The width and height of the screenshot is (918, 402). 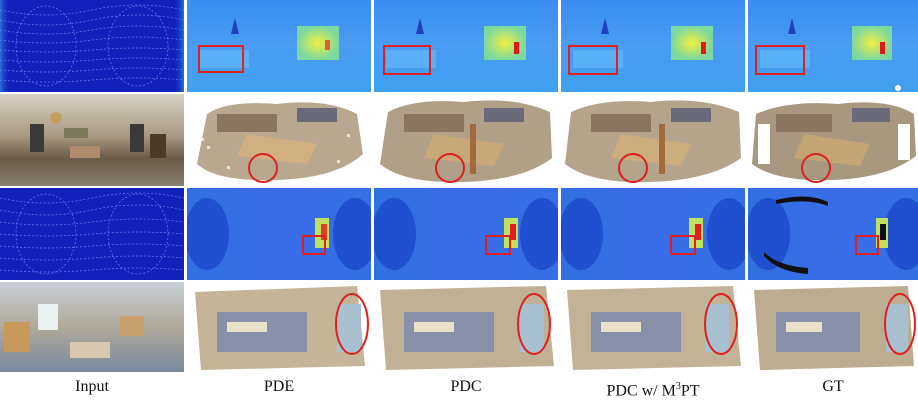 What do you see at coordinates (833, 234) in the screenshot?
I see `row3-gt-depth` at bounding box center [833, 234].